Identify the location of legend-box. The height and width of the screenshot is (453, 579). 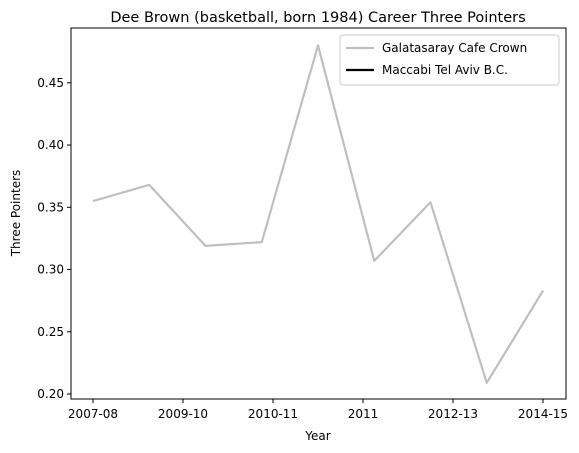
(449, 60).